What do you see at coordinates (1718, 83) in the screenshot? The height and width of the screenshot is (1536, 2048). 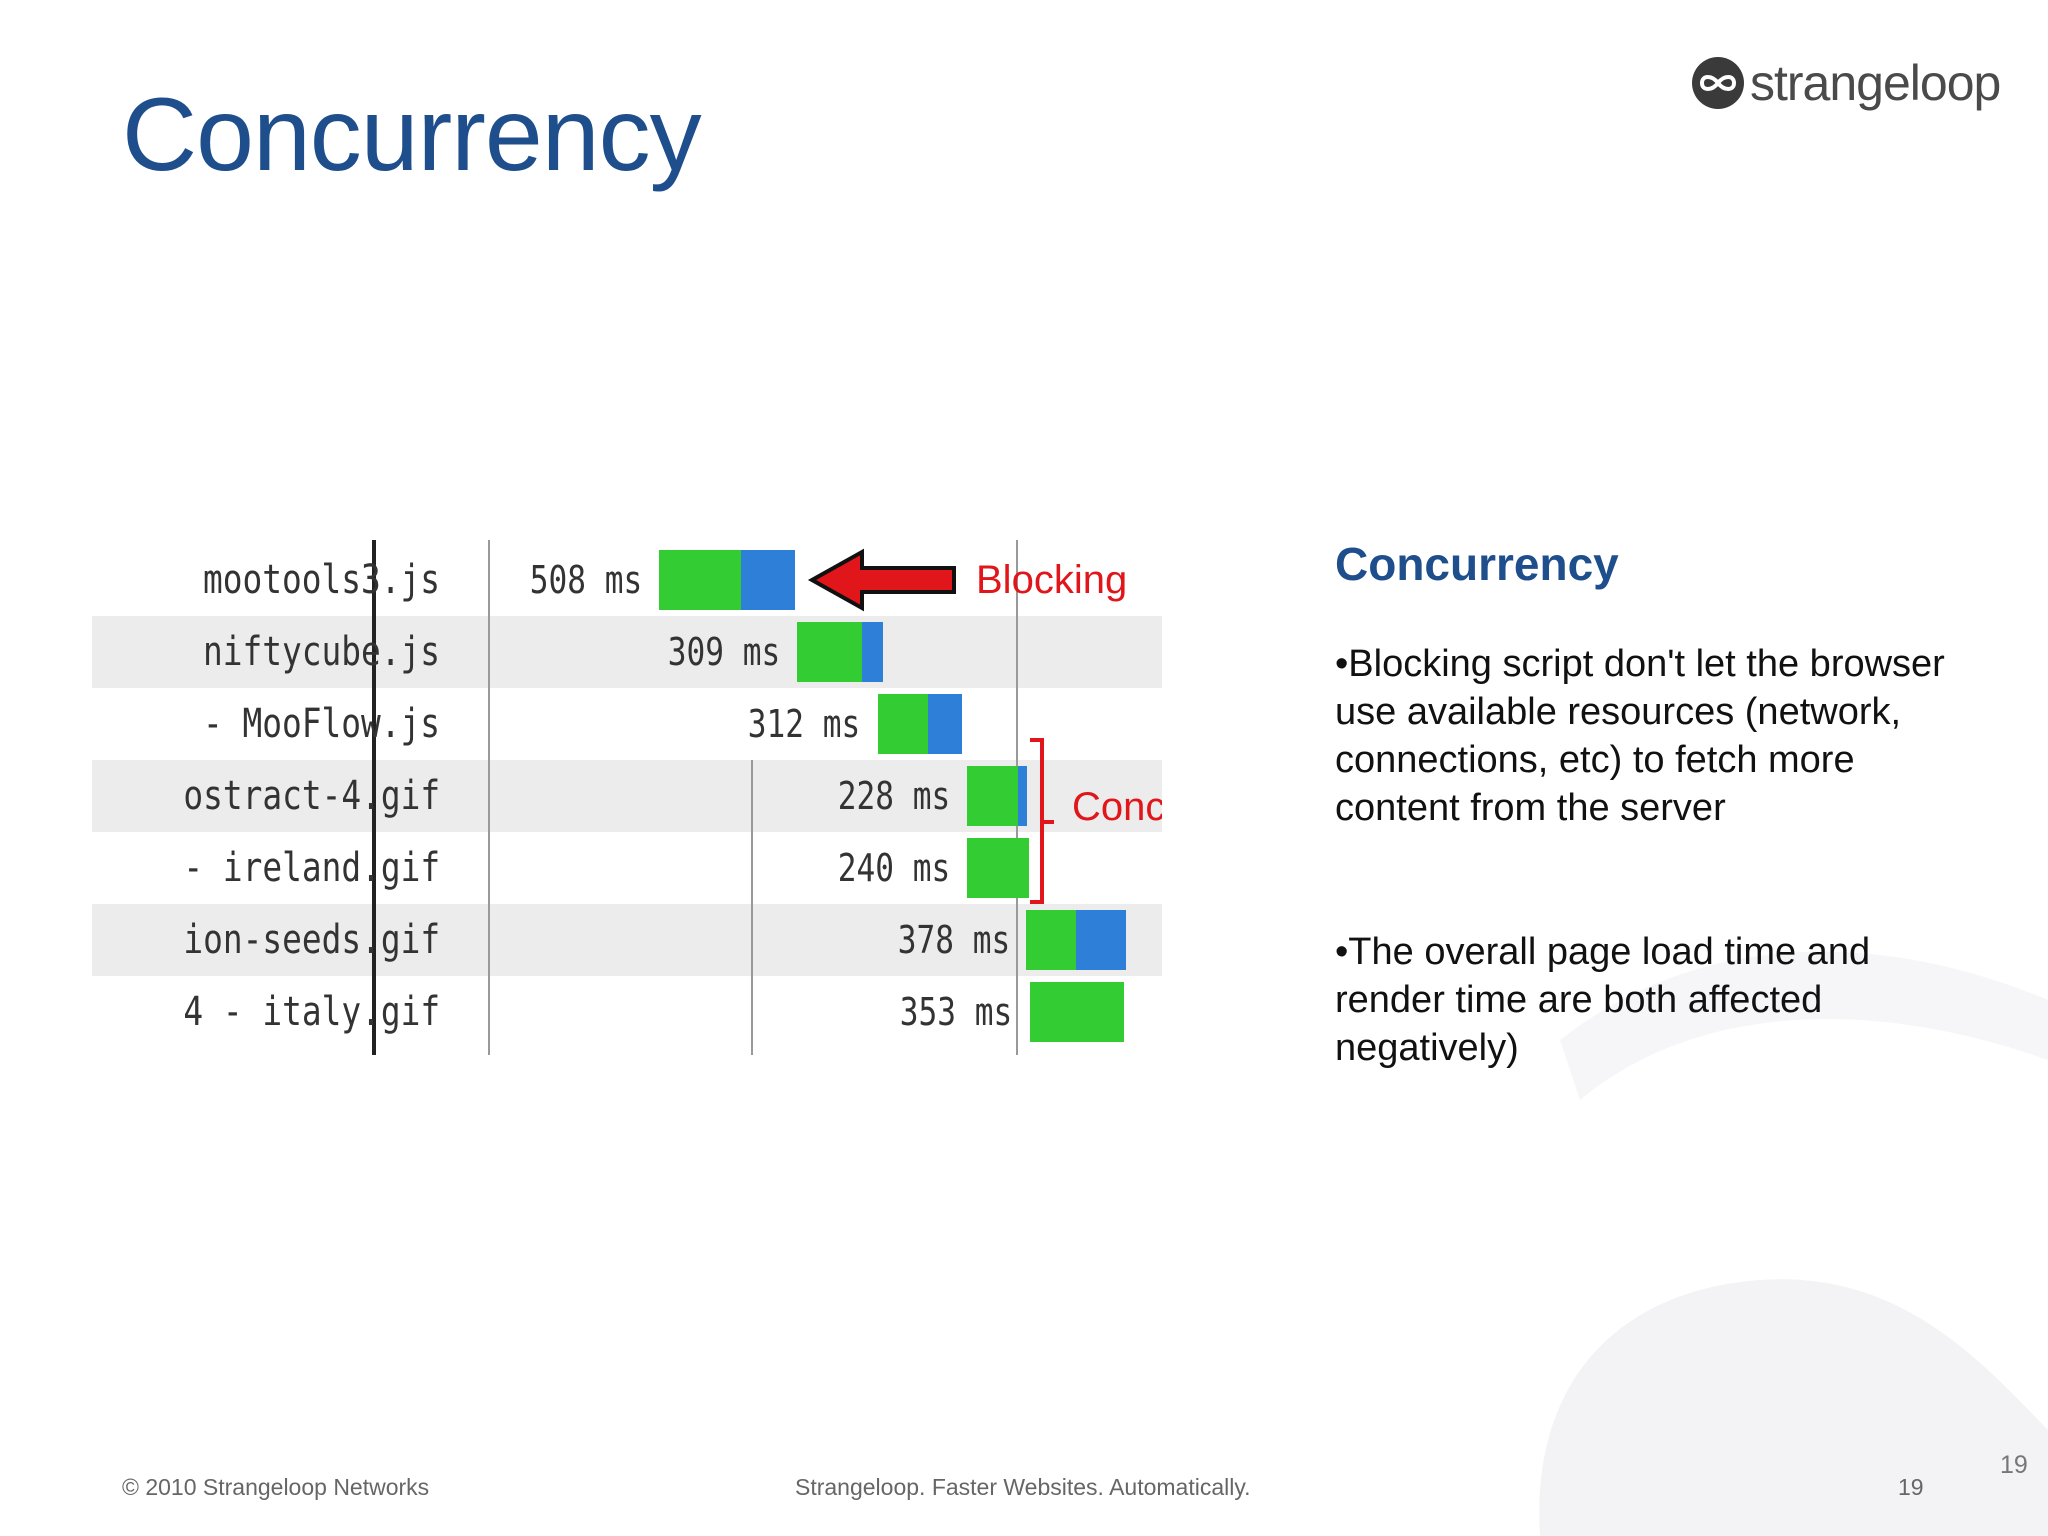 I see `infinity-loop-icon` at bounding box center [1718, 83].